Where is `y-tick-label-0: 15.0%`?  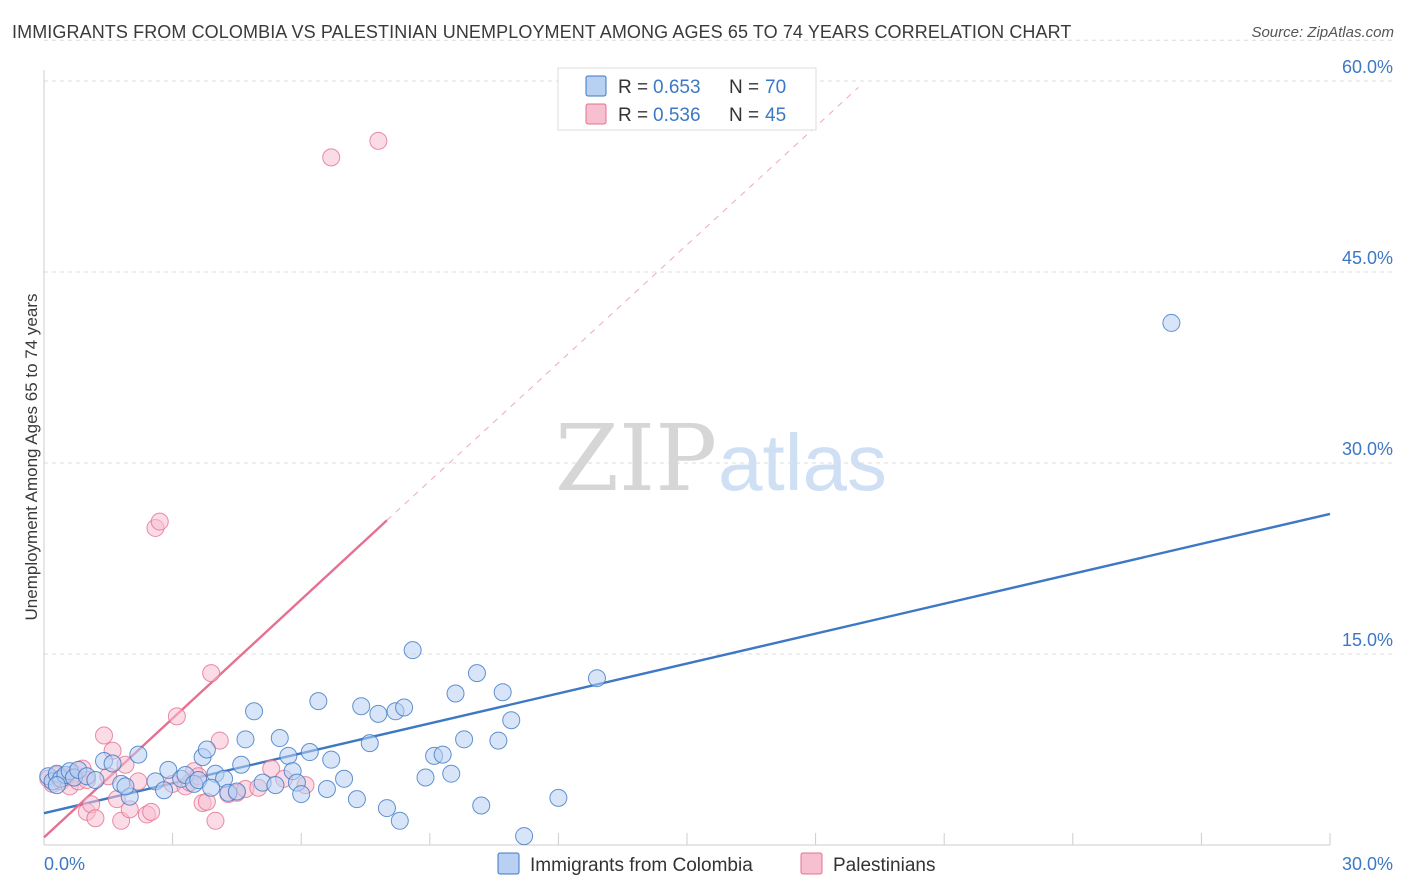
y-tick-label-0: 15.0% is located at coordinates (1367, 640).